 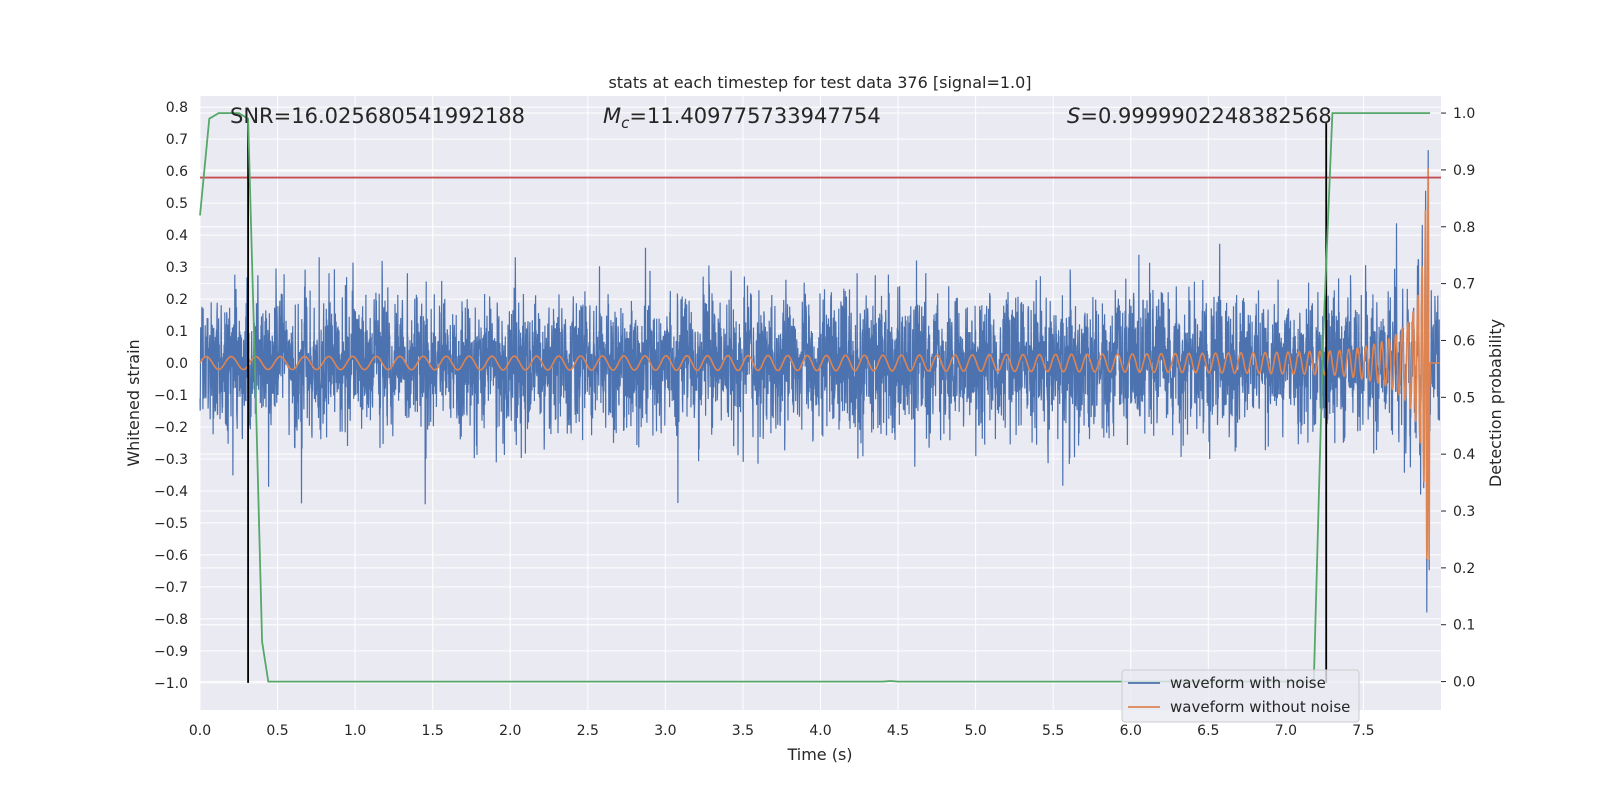 I want to click on x-tick-label: 5.5, so click(x=1053, y=731).